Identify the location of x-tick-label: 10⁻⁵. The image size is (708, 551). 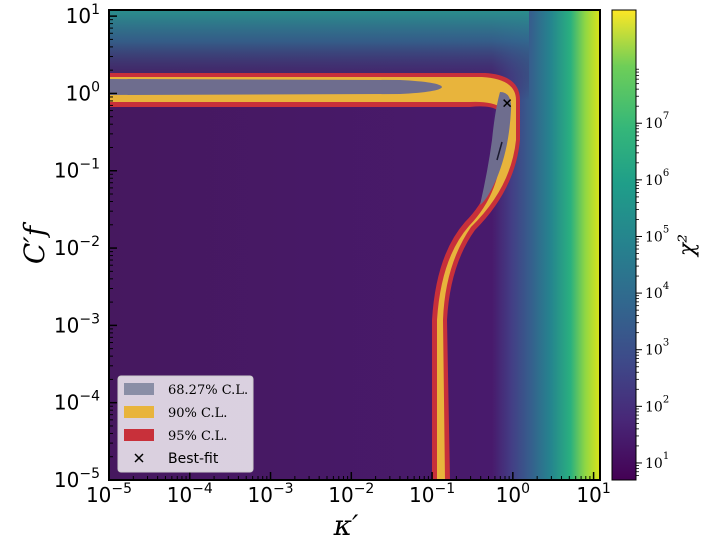
(109, 494).